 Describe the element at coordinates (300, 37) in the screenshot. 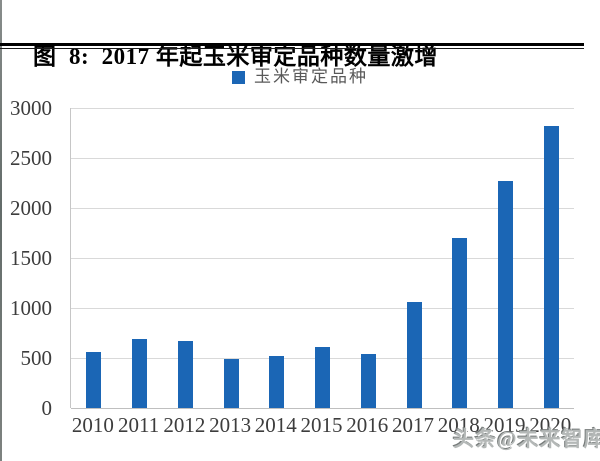

I see `figure-title: 图 8: 2017 年起玉米审定品种数量激增` at that location.